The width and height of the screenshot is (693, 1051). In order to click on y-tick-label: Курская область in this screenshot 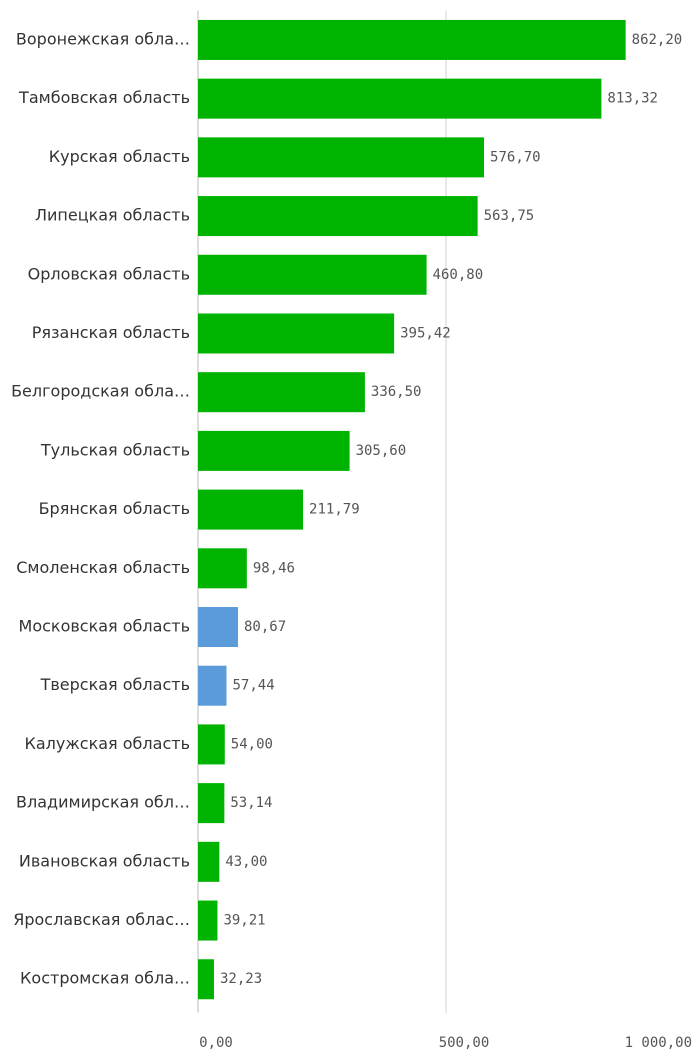, I will do `click(119, 156)`.